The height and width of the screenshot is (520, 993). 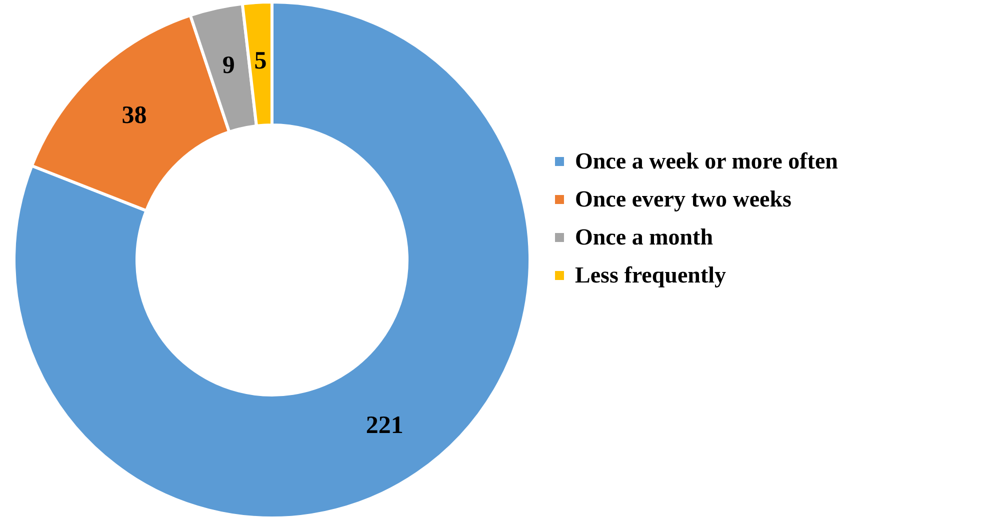 What do you see at coordinates (228, 65) in the screenshot?
I see `data-label: 9` at bounding box center [228, 65].